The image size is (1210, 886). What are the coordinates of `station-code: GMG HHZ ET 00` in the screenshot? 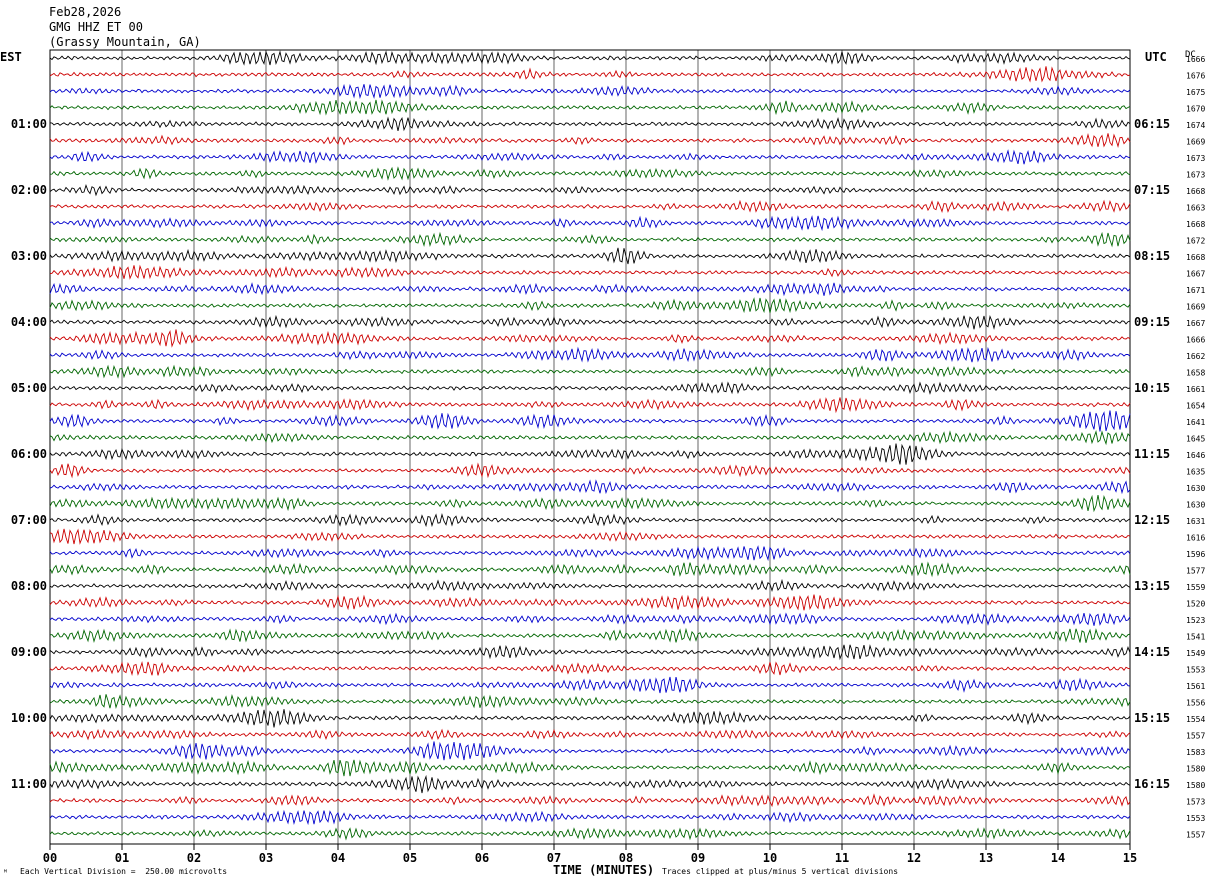 It's located at (96, 27).